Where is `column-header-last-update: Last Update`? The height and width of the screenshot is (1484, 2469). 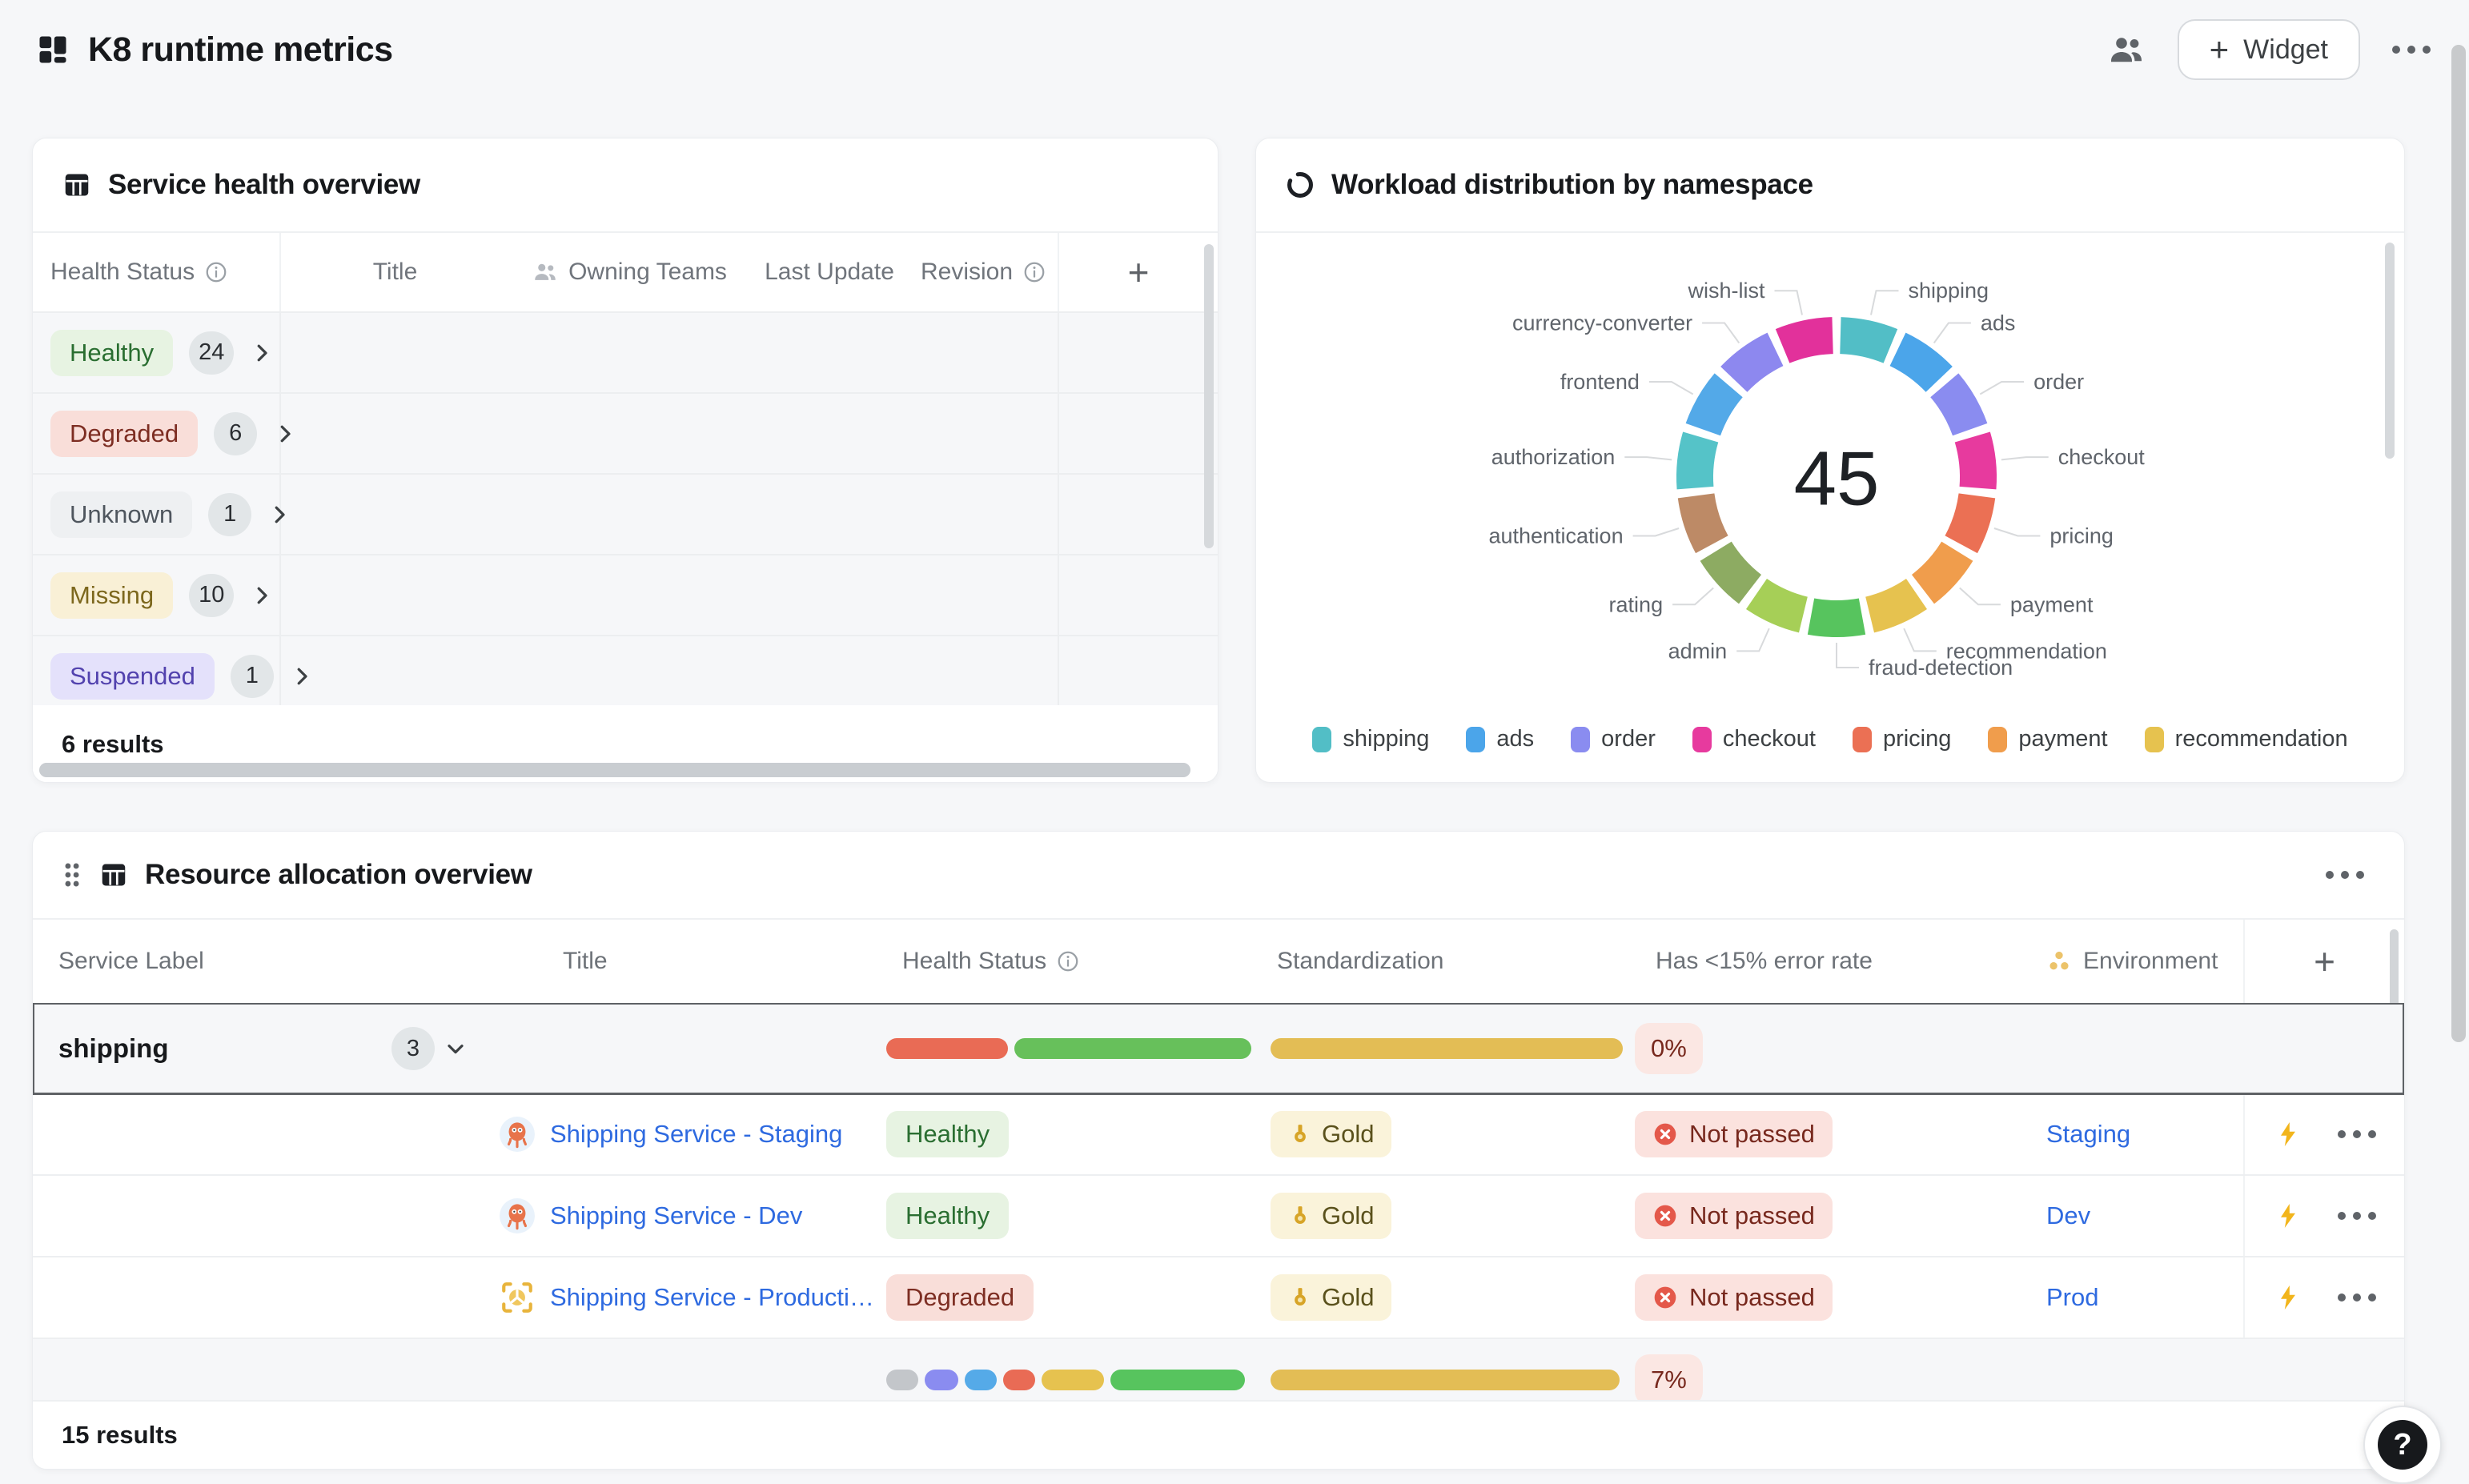
column-header-last-update: Last Update is located at coordinates (829, 272).